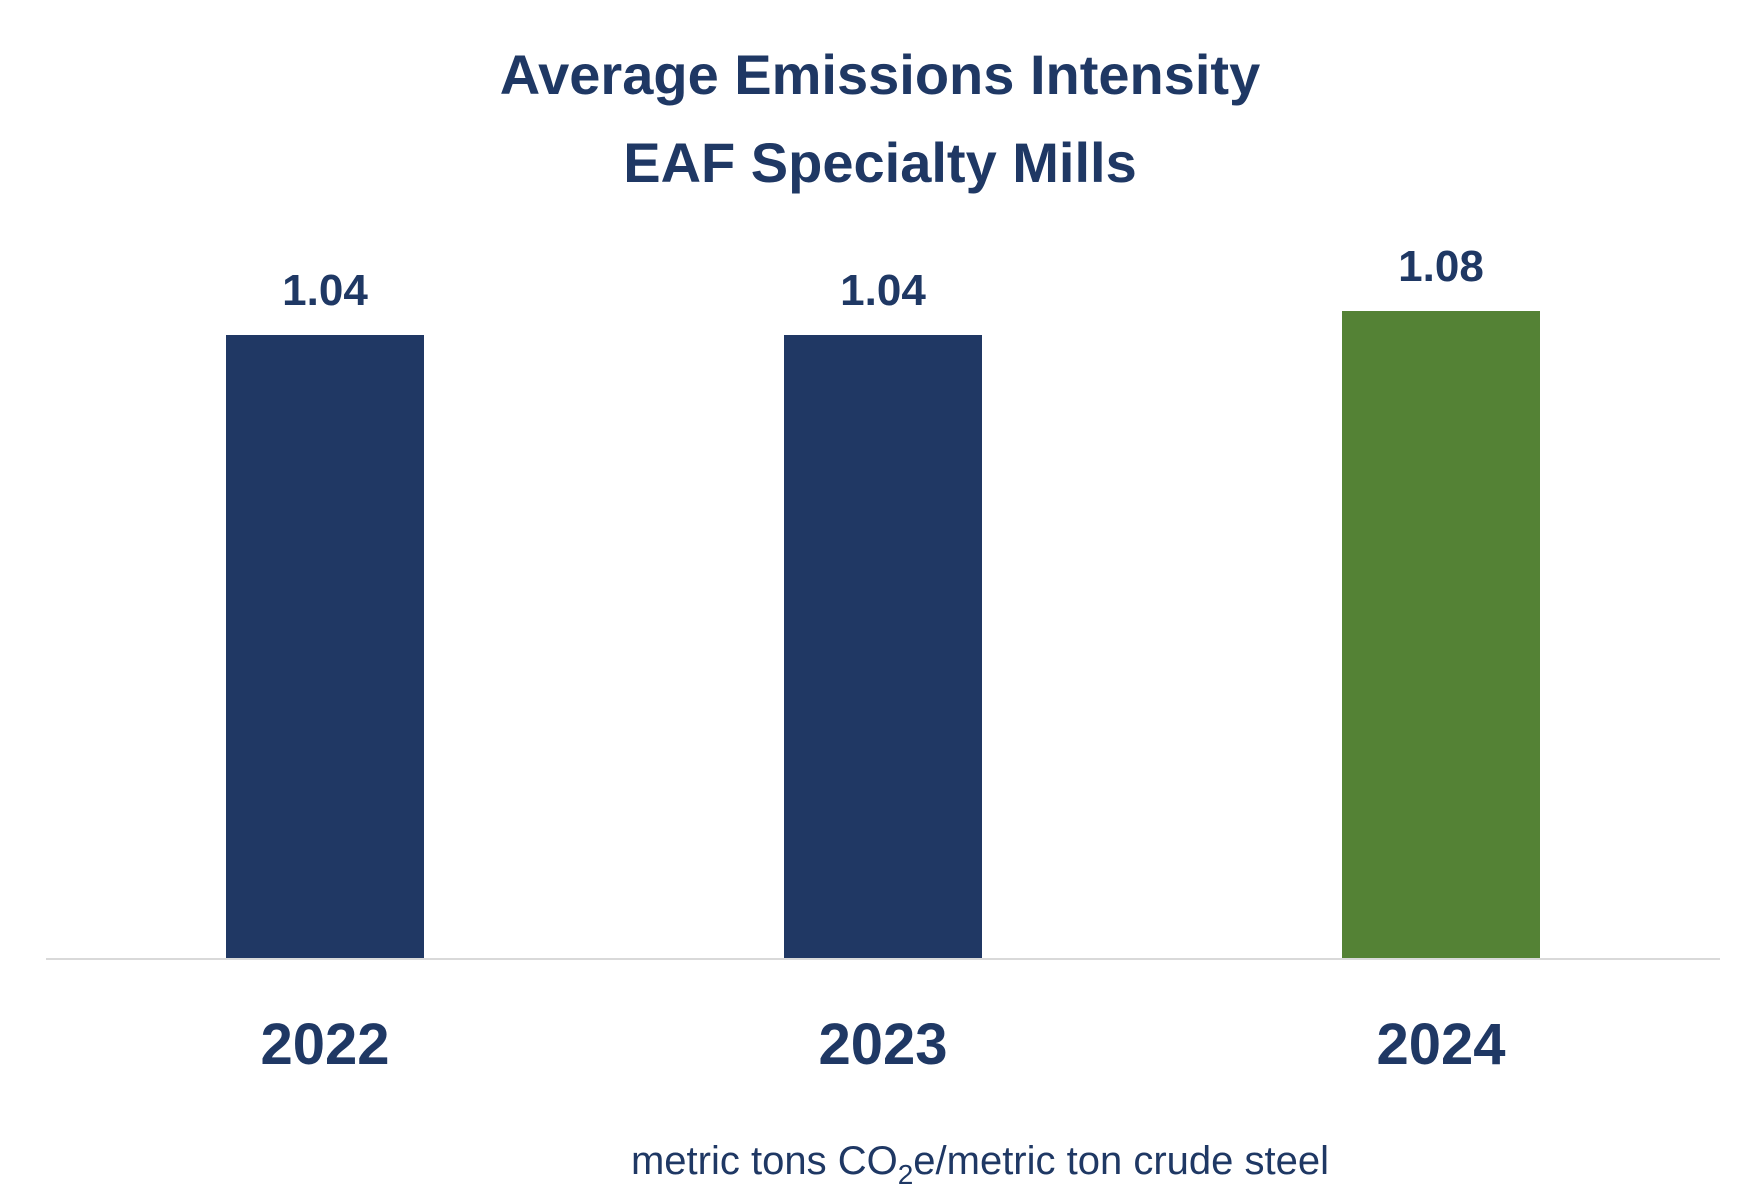 Image resolution: width=1760 pixels, height=1204 pixels. Describe the element at coordinates (1440, 1044) in the screenshot. I see `category-label-2024: 2024` at that location.